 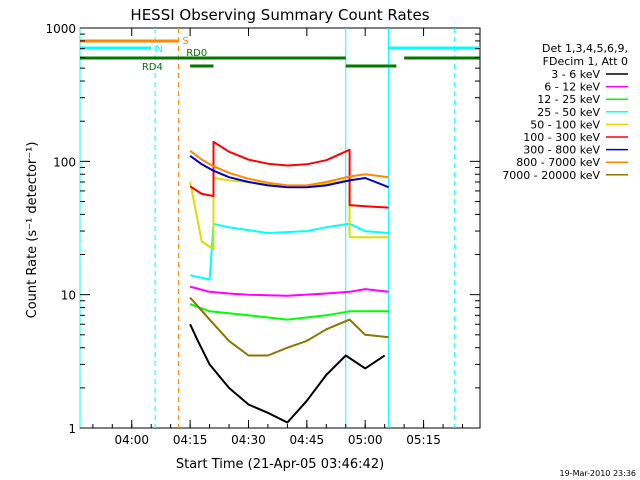 I want to click on x-tick-label-4: 05:00, so click(x=365, y=440).